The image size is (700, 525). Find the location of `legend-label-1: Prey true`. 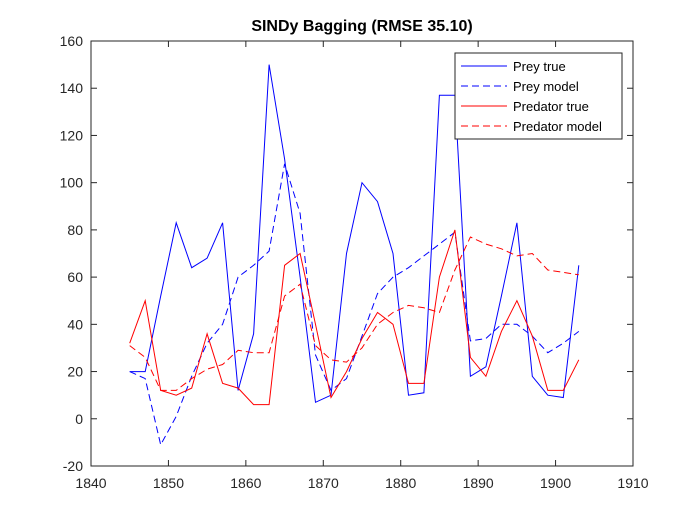

legend-label-1: Prey true is located at coordinates (539, 66).